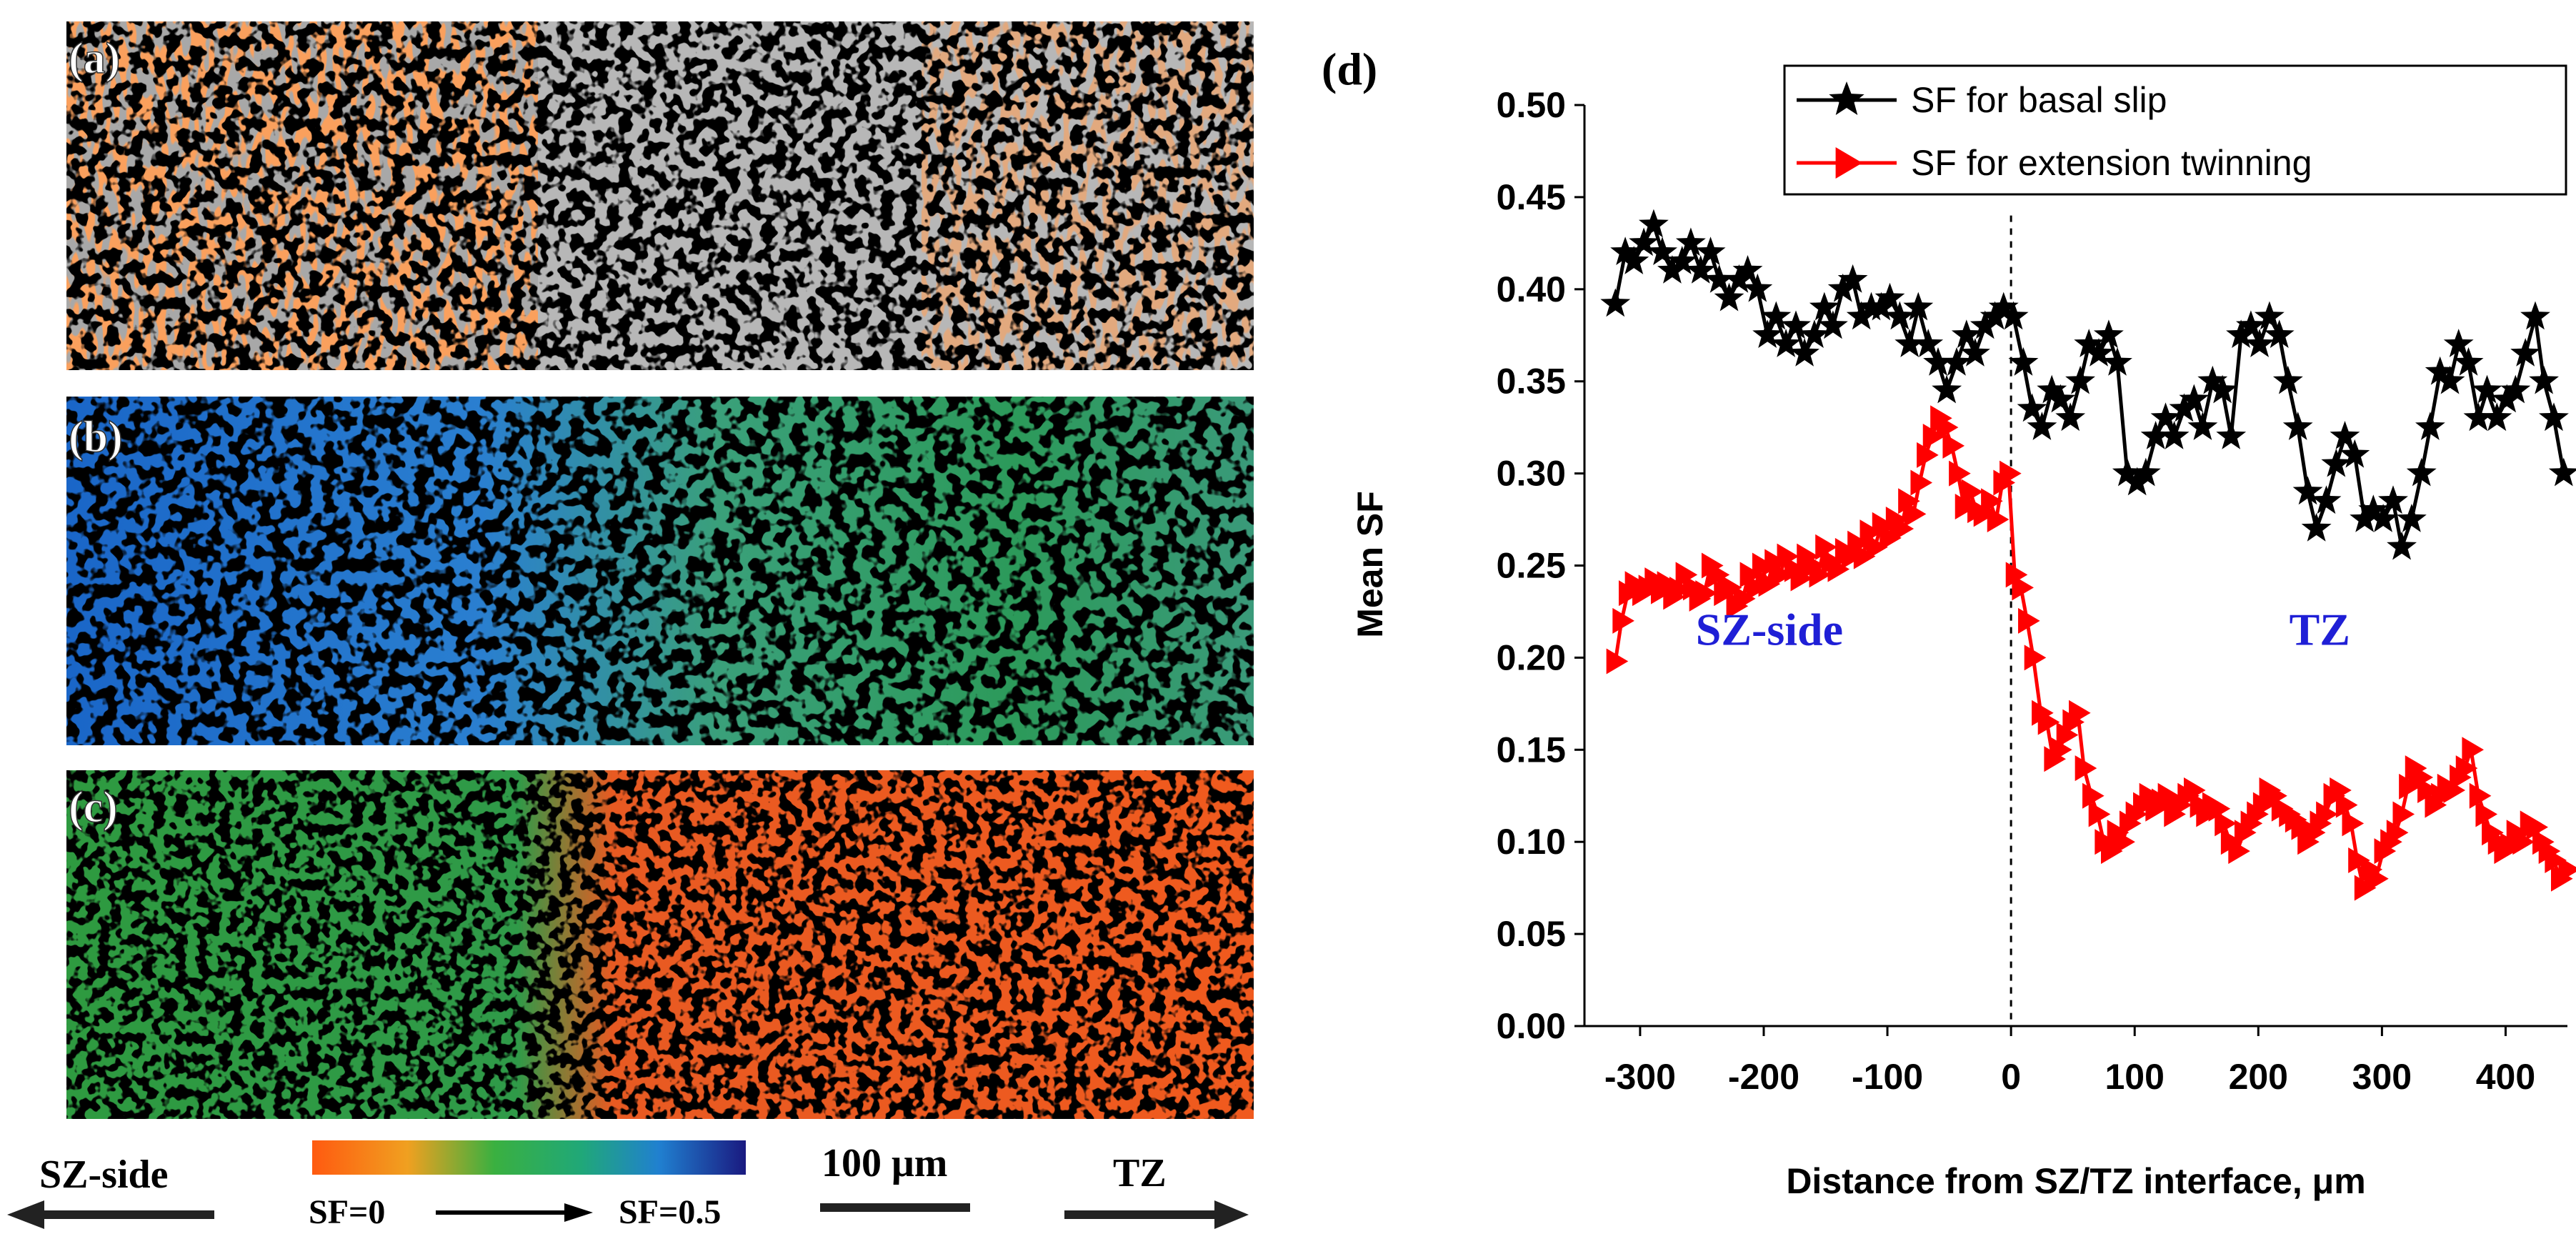 The image size is (2576, 1249). I want to click on y-tick-label: 0.15, so click(1532, 750).